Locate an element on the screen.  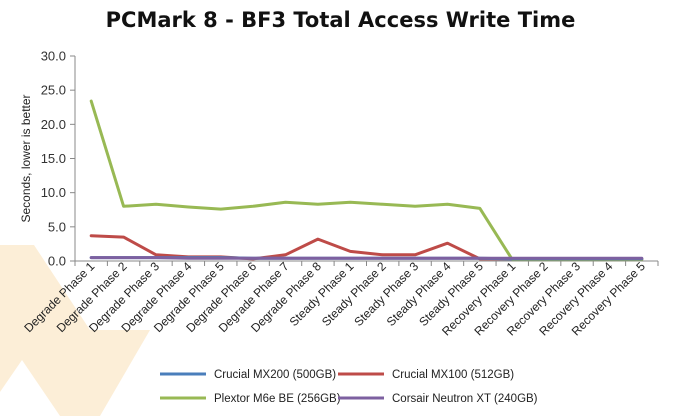
y-tick-label: 5.0 is located at coordinates (57, 226).